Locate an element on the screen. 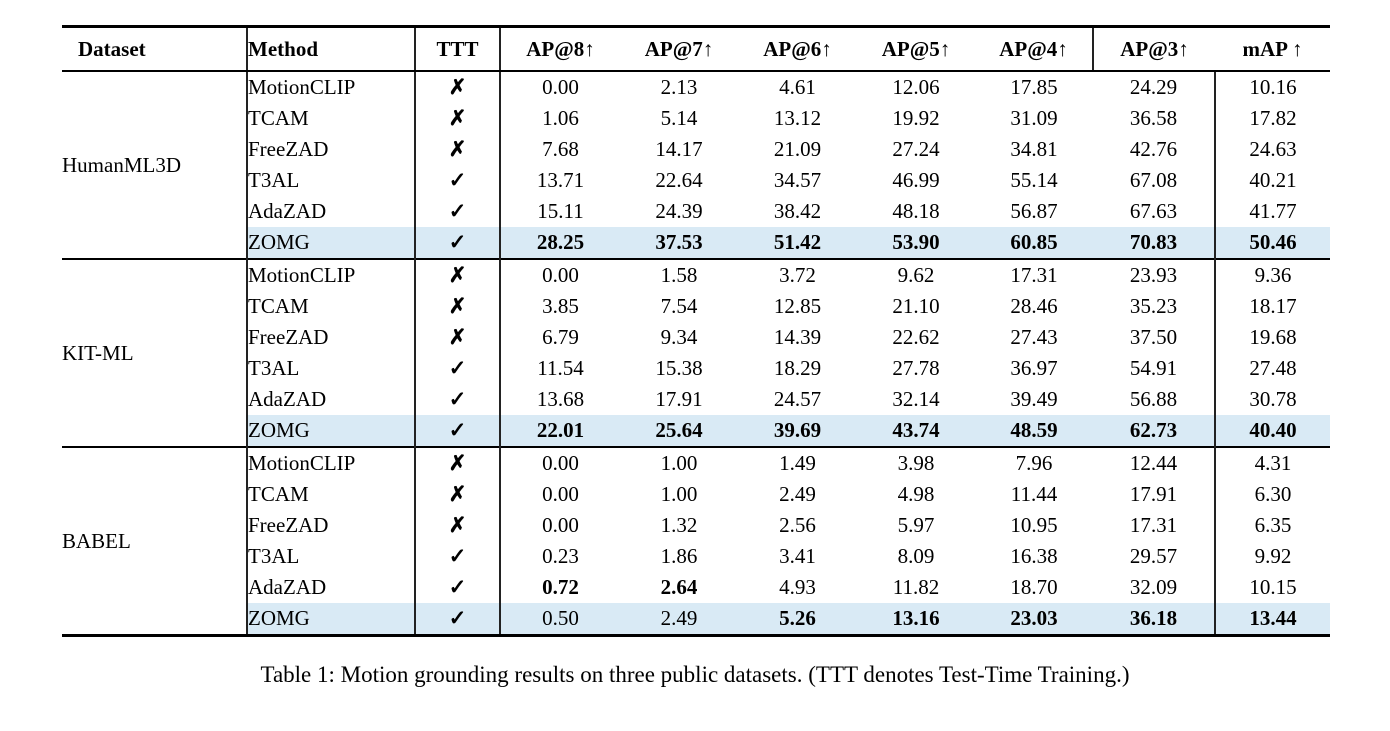 The width and height of the screenshot is (1390, 731). metric-value-cell: 48.59 is located at coordinates (1034, 431).